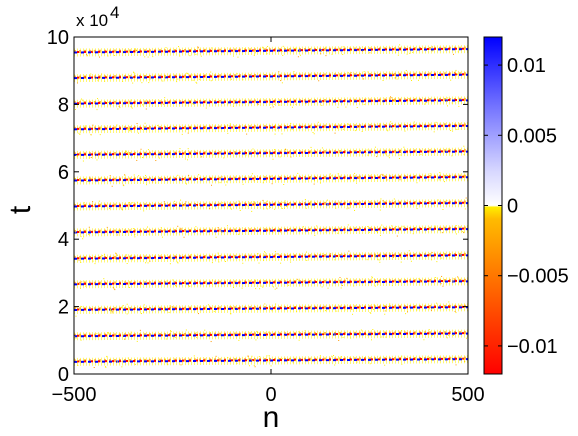 This screenshot has width=578, height=436. I want to click on x-tick-label: 500, so click(467, 395).